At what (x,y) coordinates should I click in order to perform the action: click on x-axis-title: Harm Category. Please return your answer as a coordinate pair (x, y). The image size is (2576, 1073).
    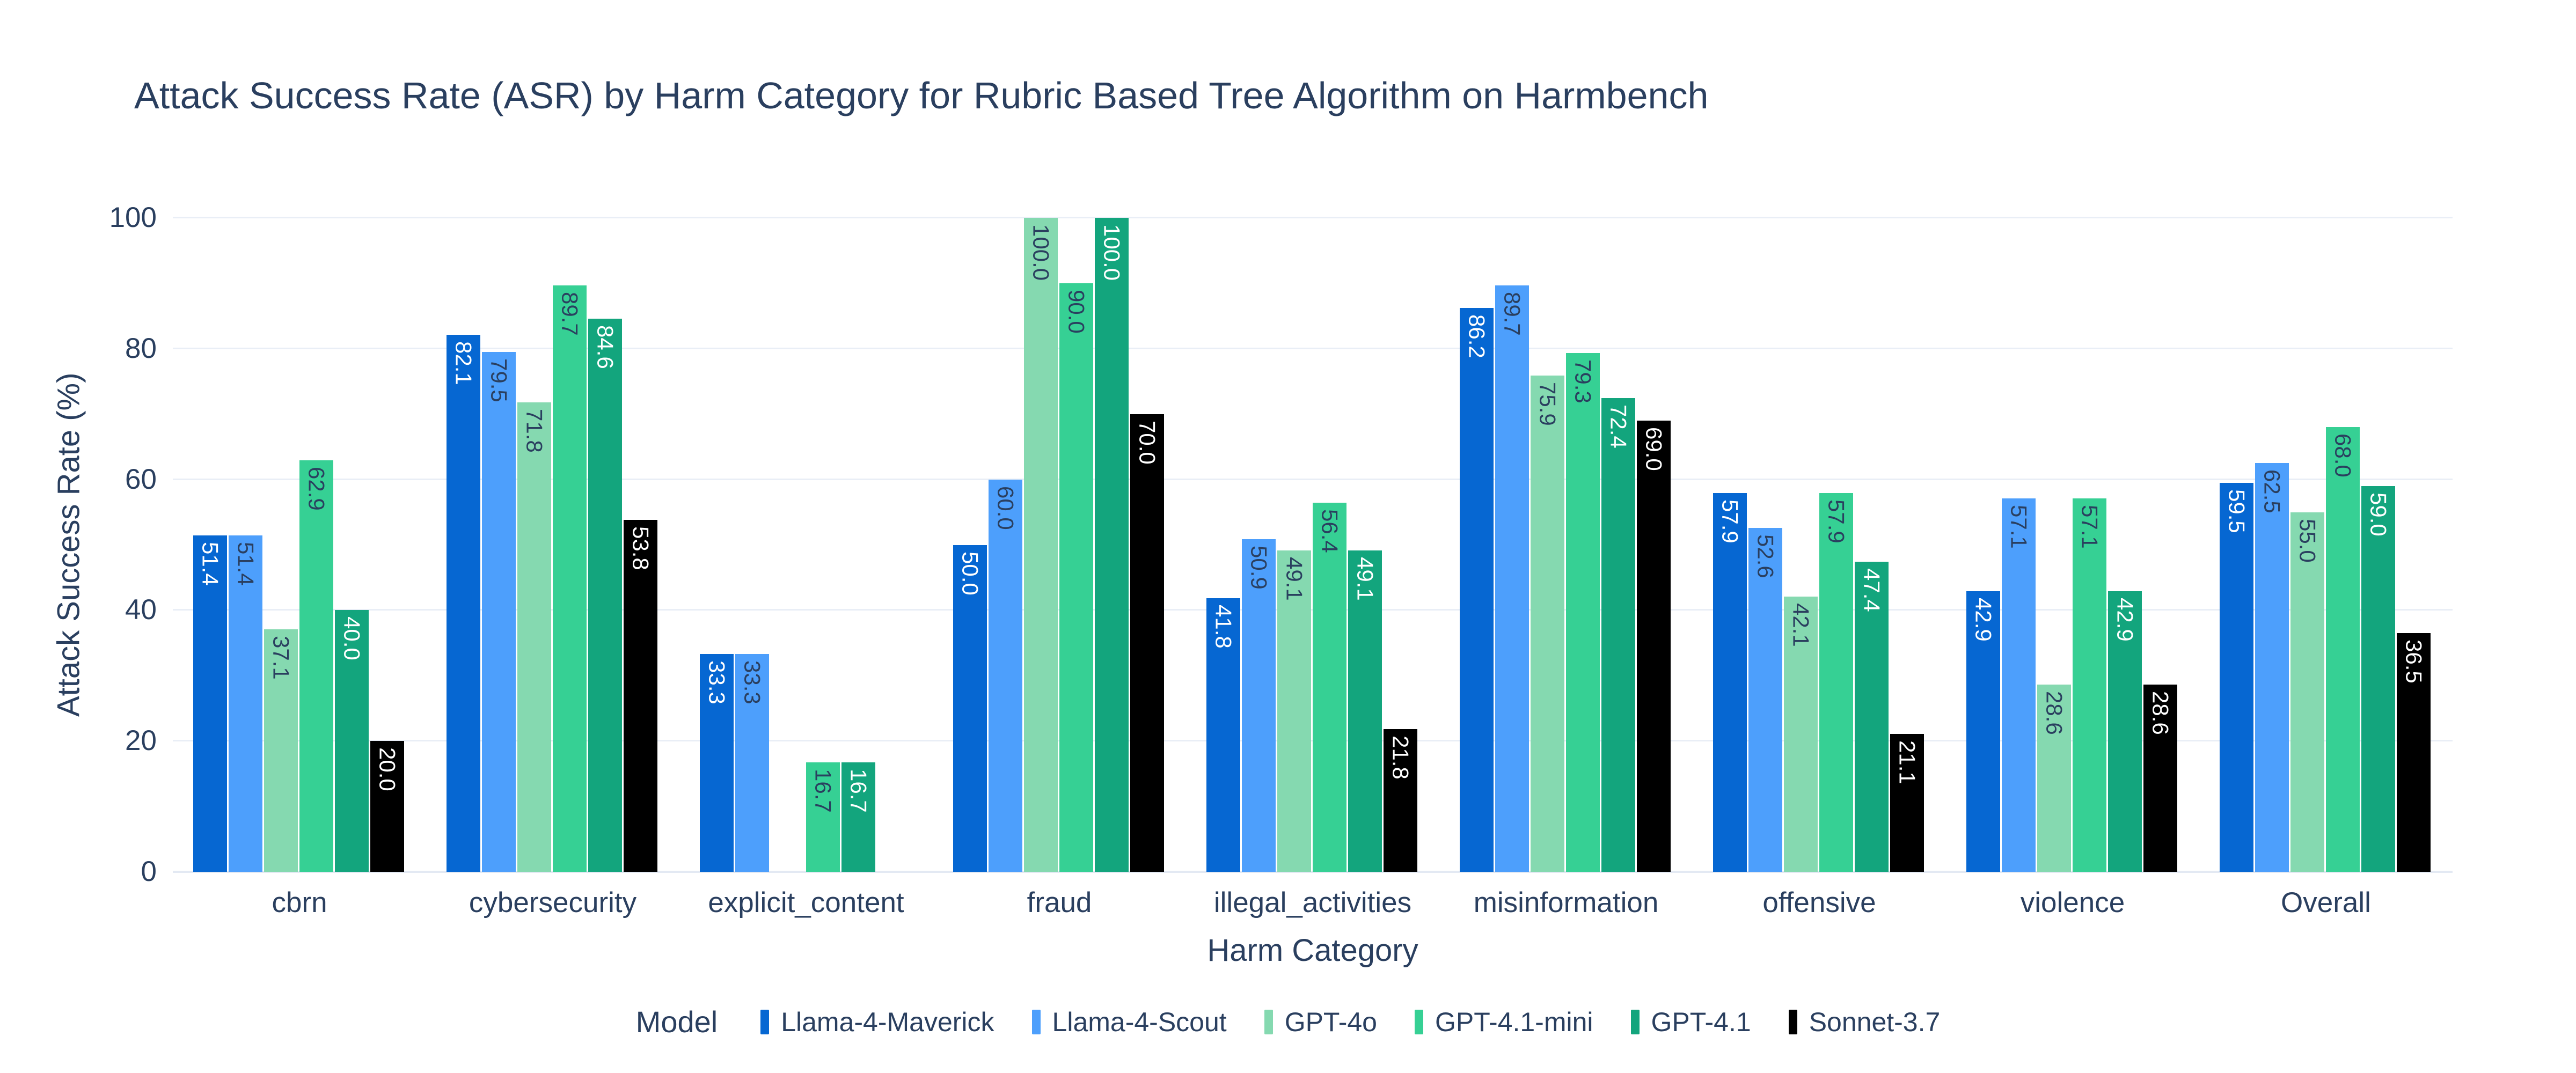
    Looking at the image, I should click on (1312, 950).